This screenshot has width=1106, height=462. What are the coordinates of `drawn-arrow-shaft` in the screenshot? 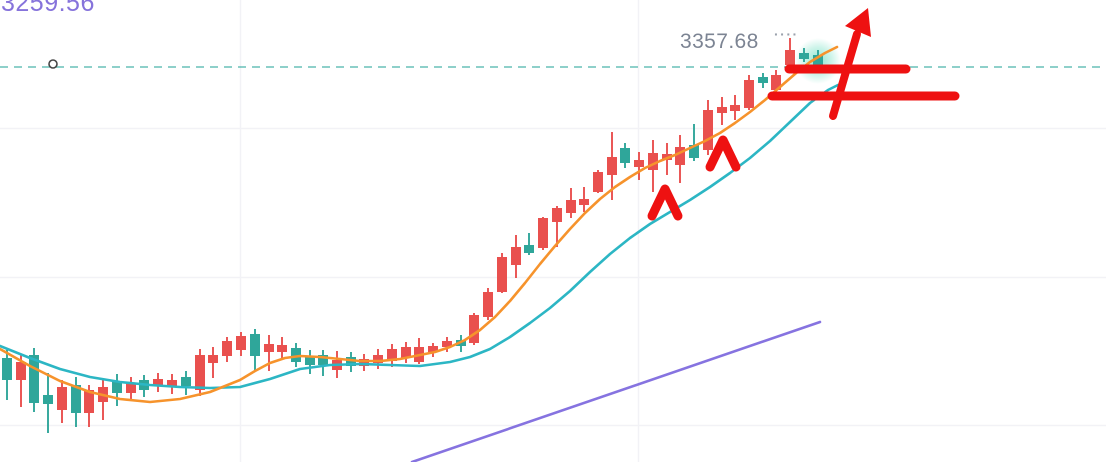 It's located at (845, 75).